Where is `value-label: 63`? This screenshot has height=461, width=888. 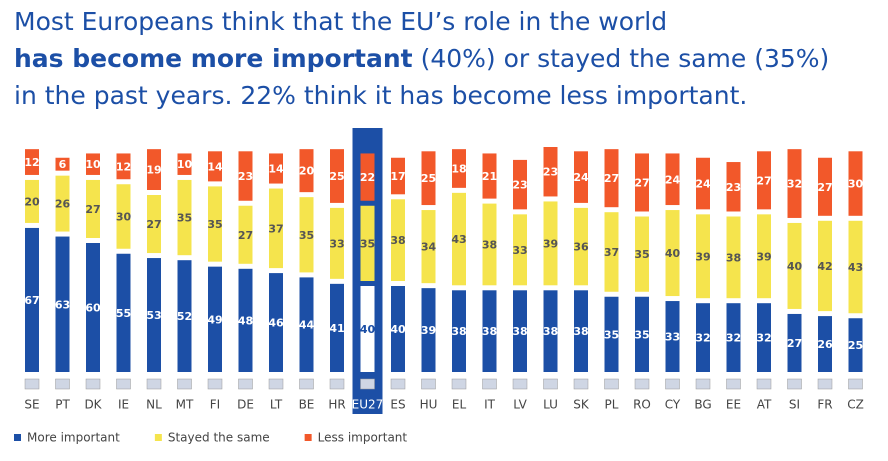
value-label: 63 is located at coordinates (62, 304).